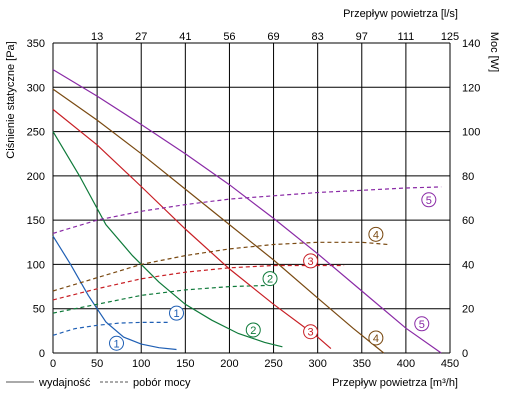  Describe the element at coordinates (494, 52) in the screenshot. I see `y-right-axis-label: Moc [W]` at that location.